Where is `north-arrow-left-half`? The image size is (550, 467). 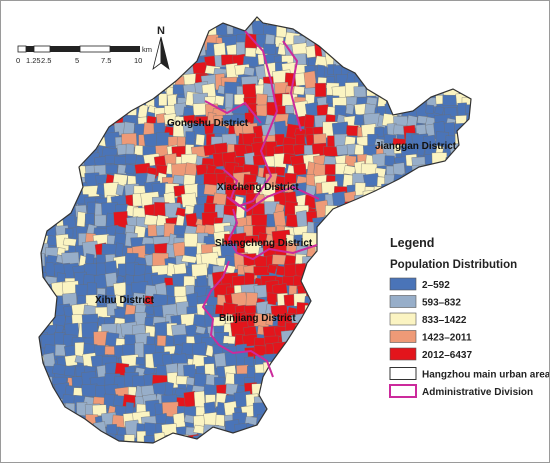 north-arrow-left-half is located at coordinates (157, 53).